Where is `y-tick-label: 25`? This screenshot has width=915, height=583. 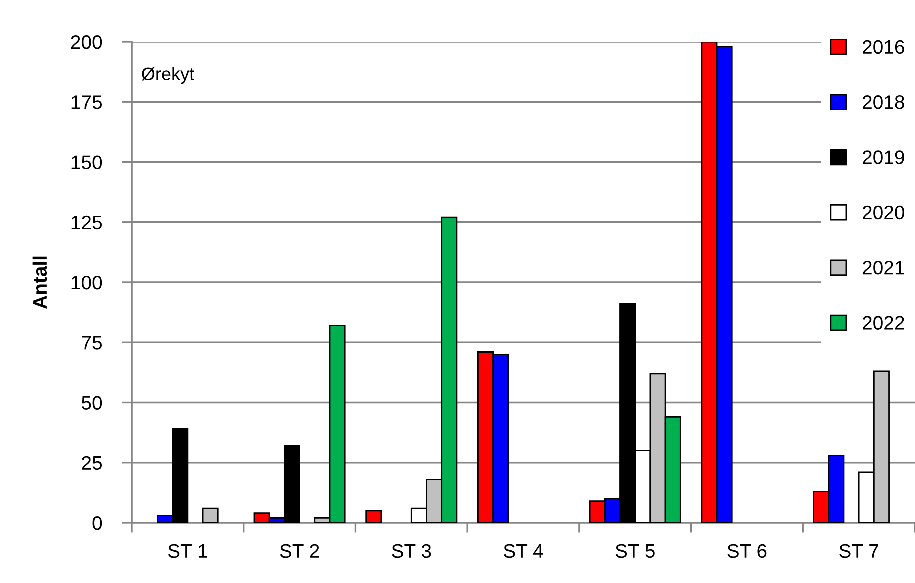 y-tick-label: 25 is located at coordinates (92, 463).